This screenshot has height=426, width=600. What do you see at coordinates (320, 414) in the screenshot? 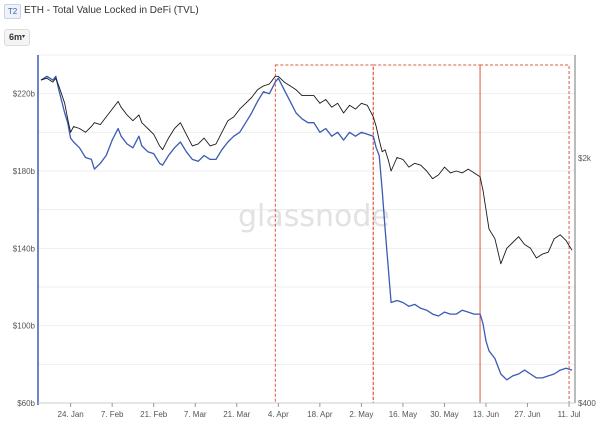
I see `x-tick-label: 18. Apr` at bounding box center [320, 414].